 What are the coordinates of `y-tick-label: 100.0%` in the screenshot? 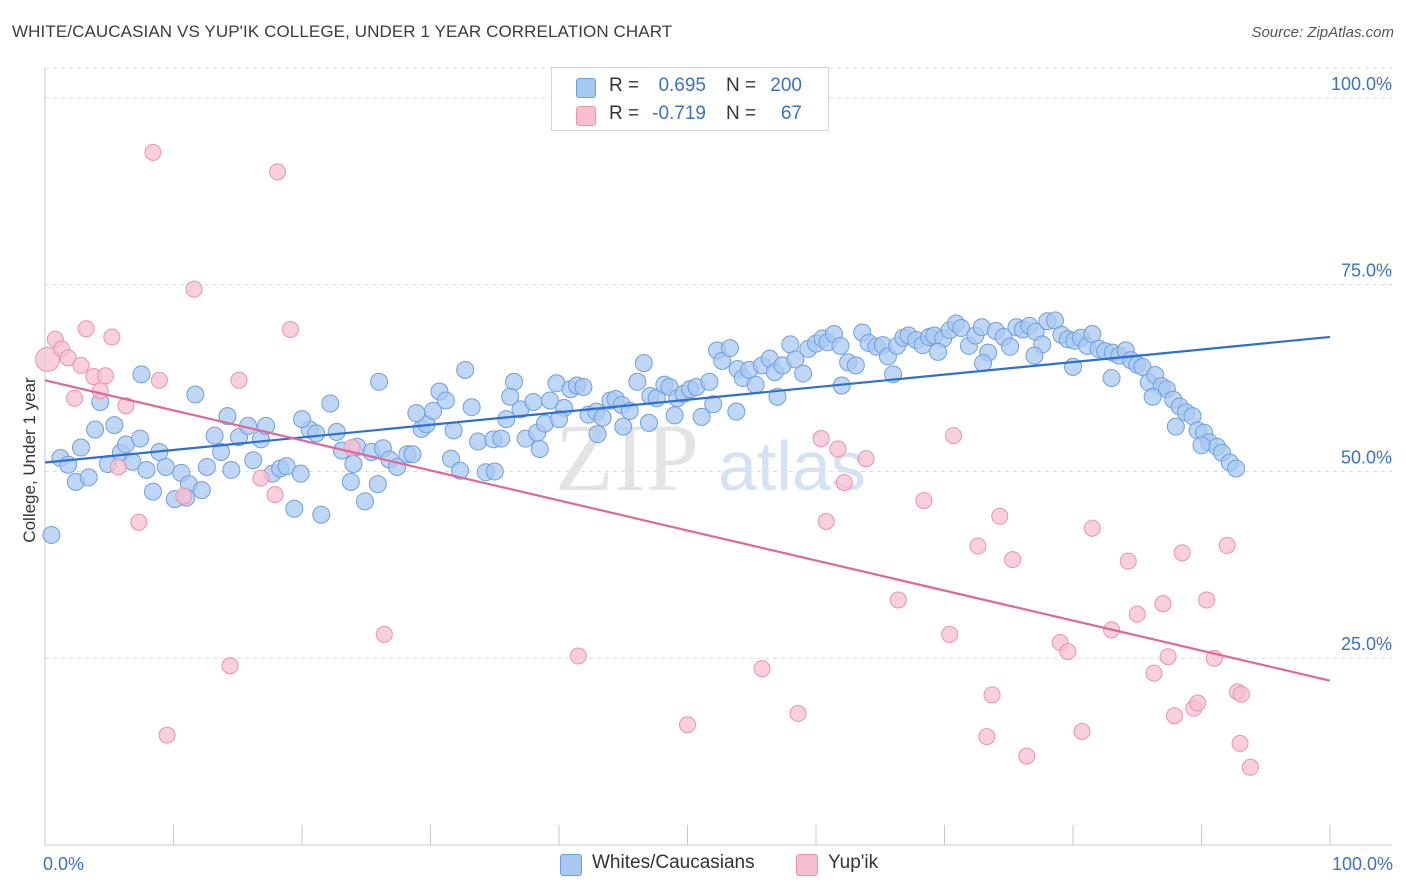 It's located at (1361, 84).